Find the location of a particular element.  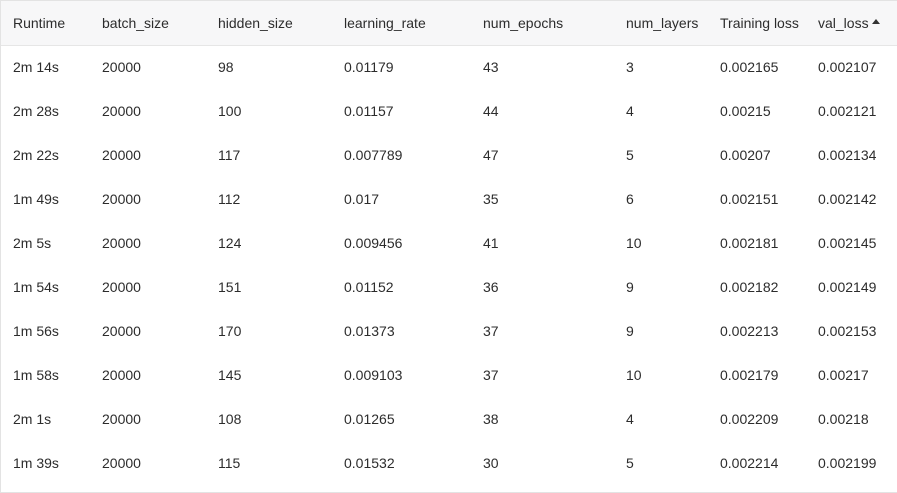

column-header-batch-size: batch_size is located at coordinates (160, 23).